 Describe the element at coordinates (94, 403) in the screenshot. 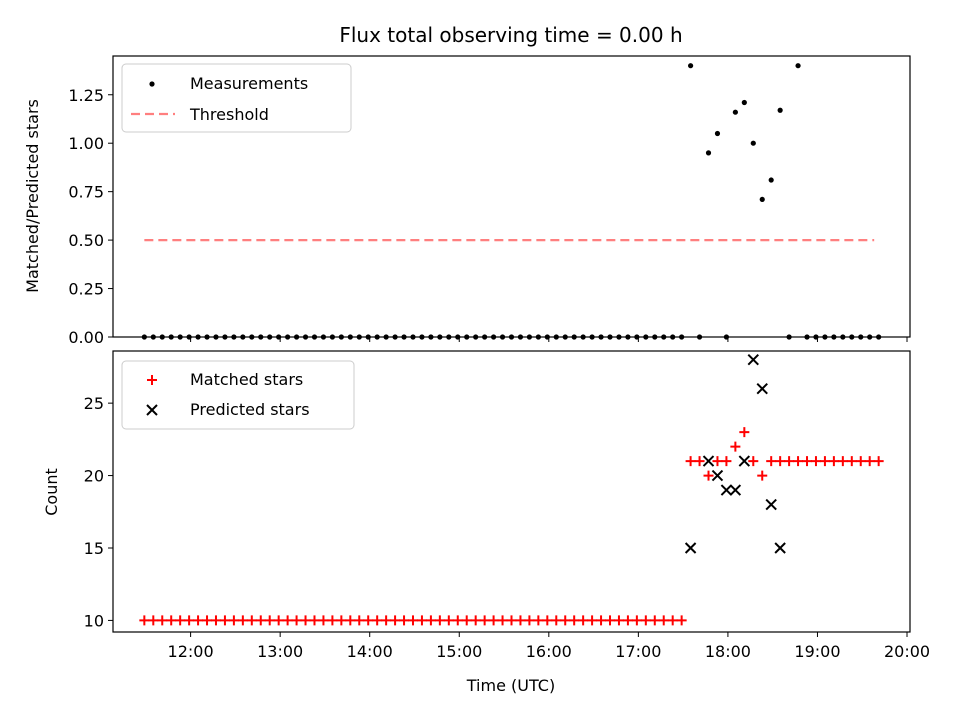

I see `y-tick-label: 25` at that location.